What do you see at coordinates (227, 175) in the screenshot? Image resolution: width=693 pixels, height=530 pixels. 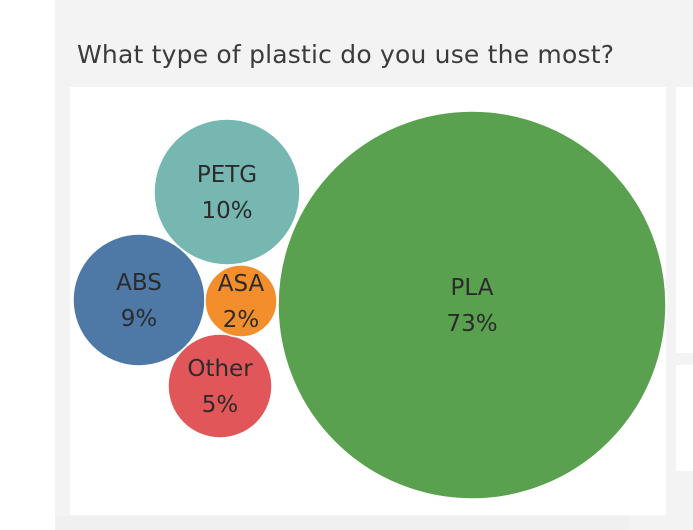 I see `bubble-label-petg: PETG` at bounding box center [227, 175].